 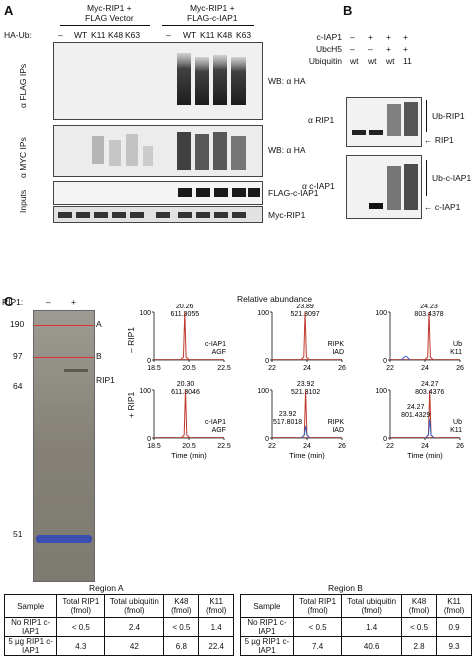 What do you see at coordinates (131, 404) in the screenshot?
I see `row-label-plus-rip1: + RIP1` at bounding box center [131, 404].